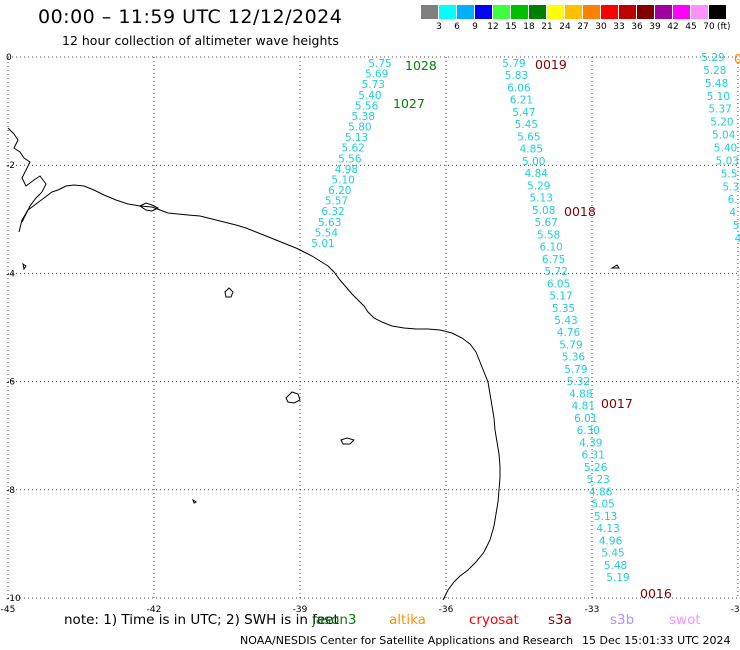  I want to click on island-small-c, so click(194, 501).